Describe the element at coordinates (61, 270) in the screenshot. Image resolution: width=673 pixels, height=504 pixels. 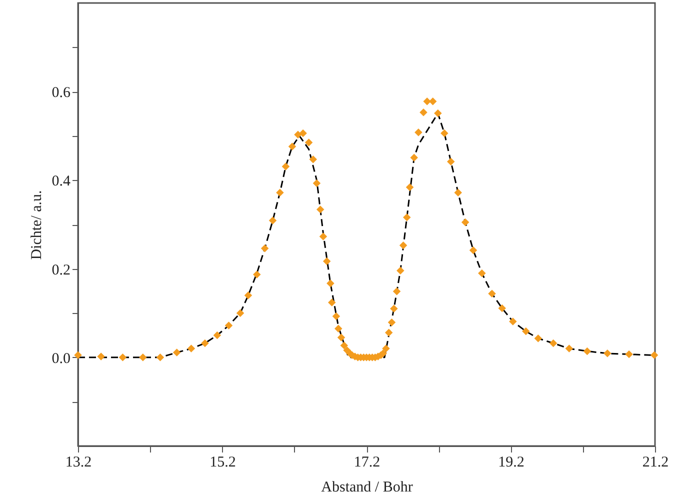
I see `y-tick-label: 0.2` at that location.